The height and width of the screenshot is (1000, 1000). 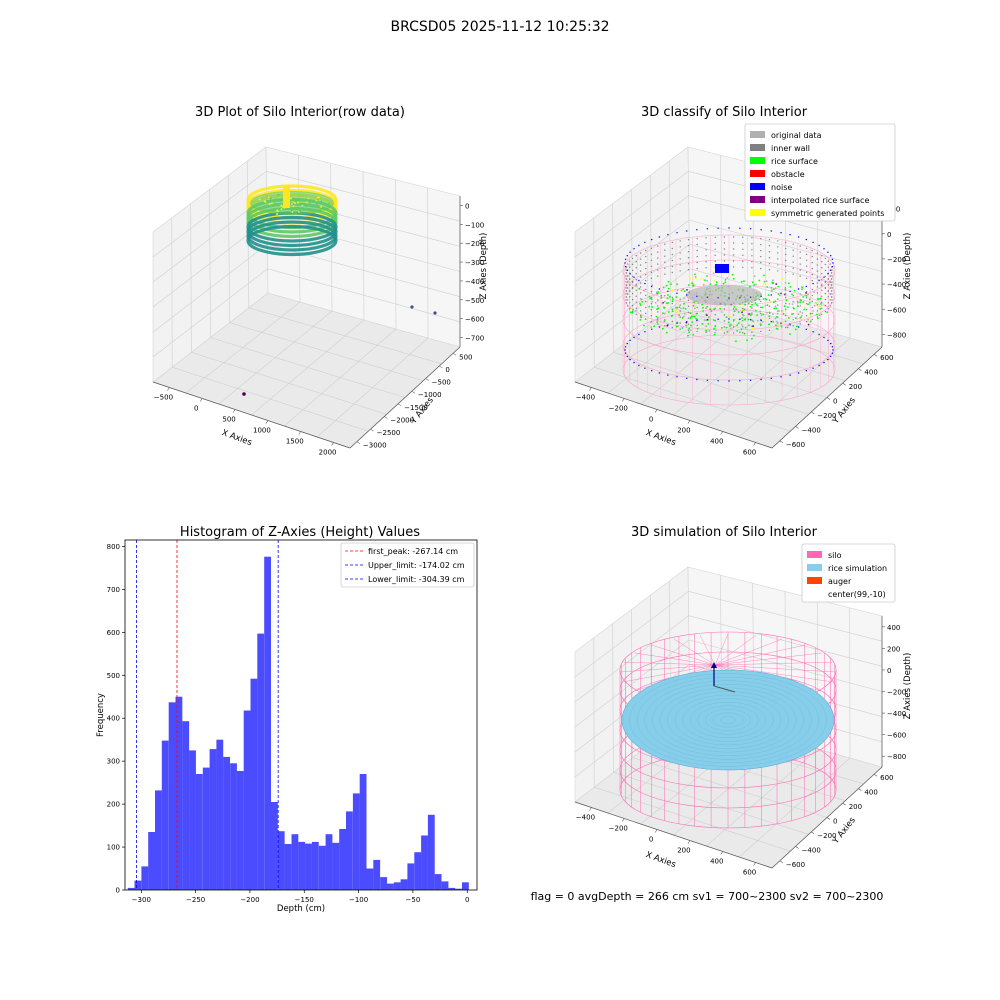 What do you see at coordinates (301, 715) in the screenshot?
I see `histogram-axes-frame` at bounding box center [301, 715].